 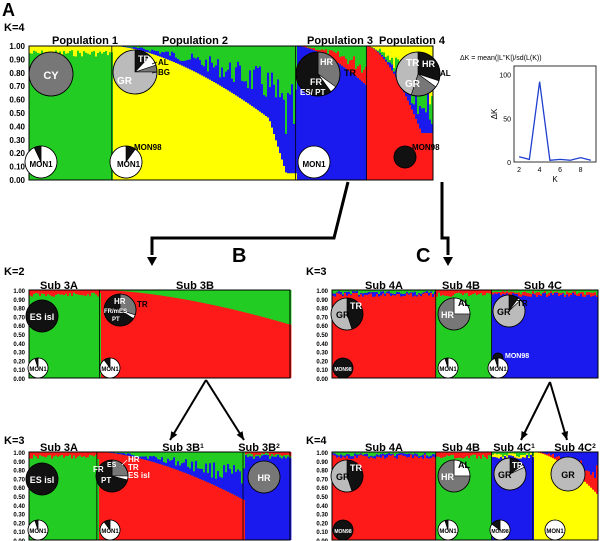 I want to click on plot-b-k3-ytick-label: 0.20, so click(x=19, y=524).